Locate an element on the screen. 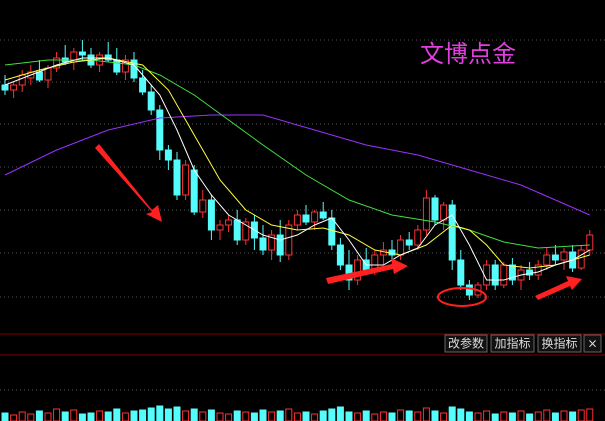 This screenshot has height=421, width=605. toolbar-button: × is located at coordinates (592, 343).